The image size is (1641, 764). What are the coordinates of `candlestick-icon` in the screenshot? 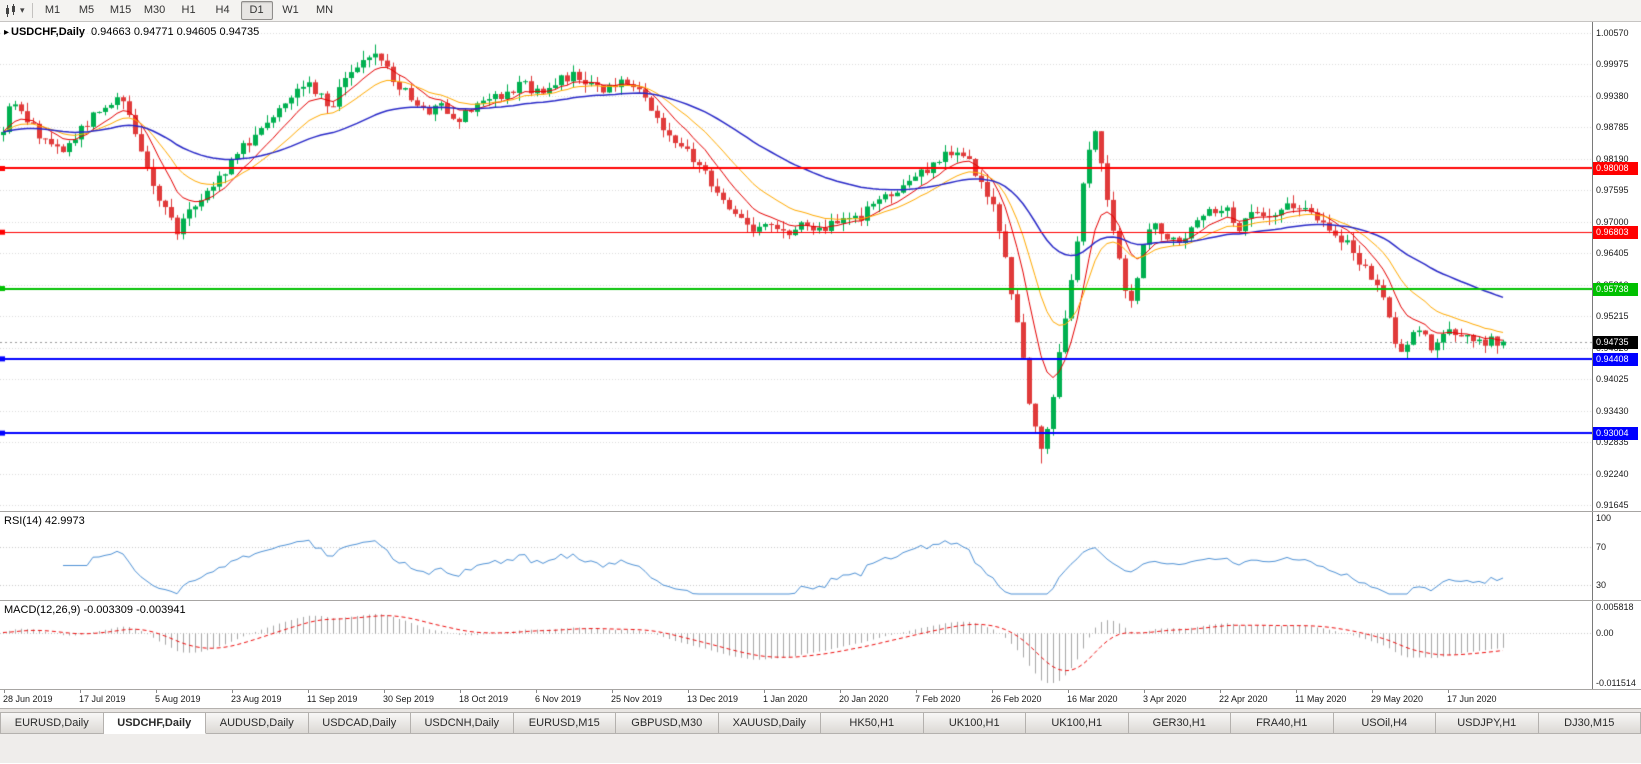 It's located at (10, 10).